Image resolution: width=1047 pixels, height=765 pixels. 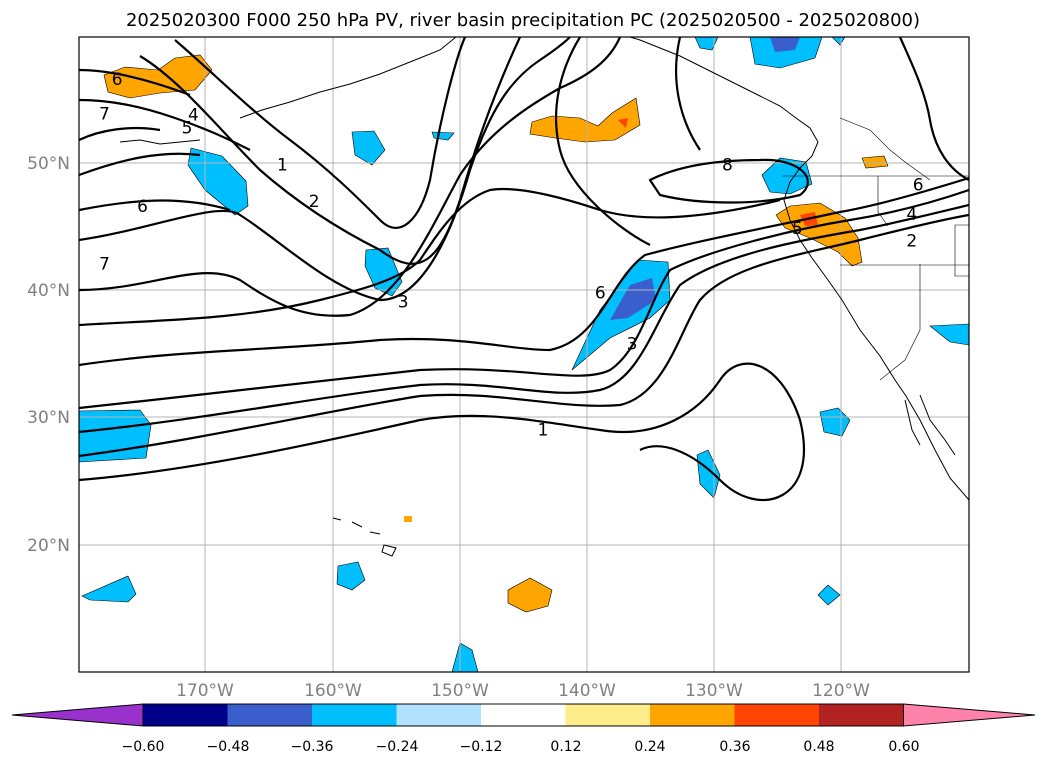 I want to click on lon-label: 130°W, so click(x=714, y=691).